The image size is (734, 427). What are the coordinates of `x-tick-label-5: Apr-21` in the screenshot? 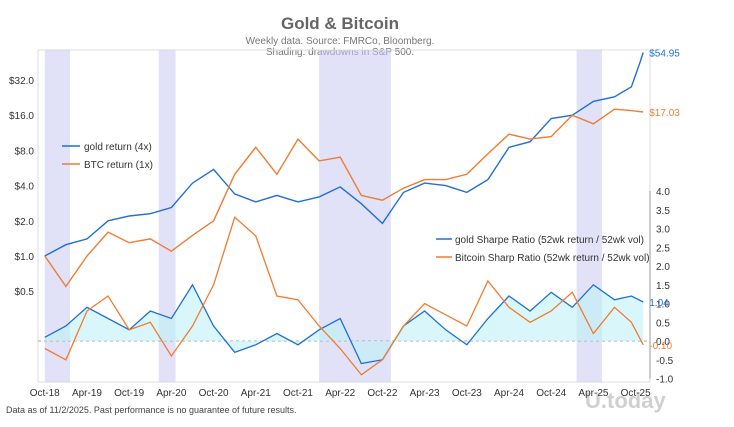 It's located at (256, 393).